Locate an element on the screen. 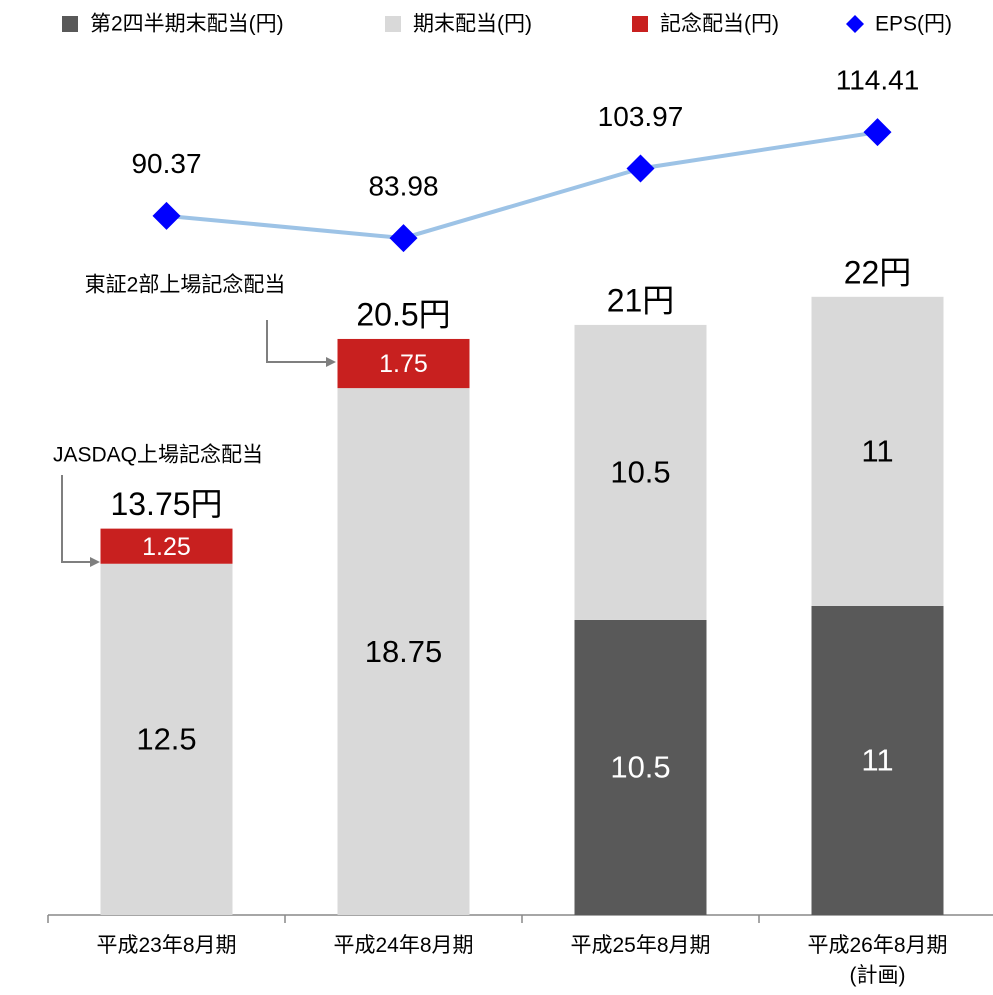 The image size is (993, 995). data-label: 1.25 is located at coordinates (166, 547).